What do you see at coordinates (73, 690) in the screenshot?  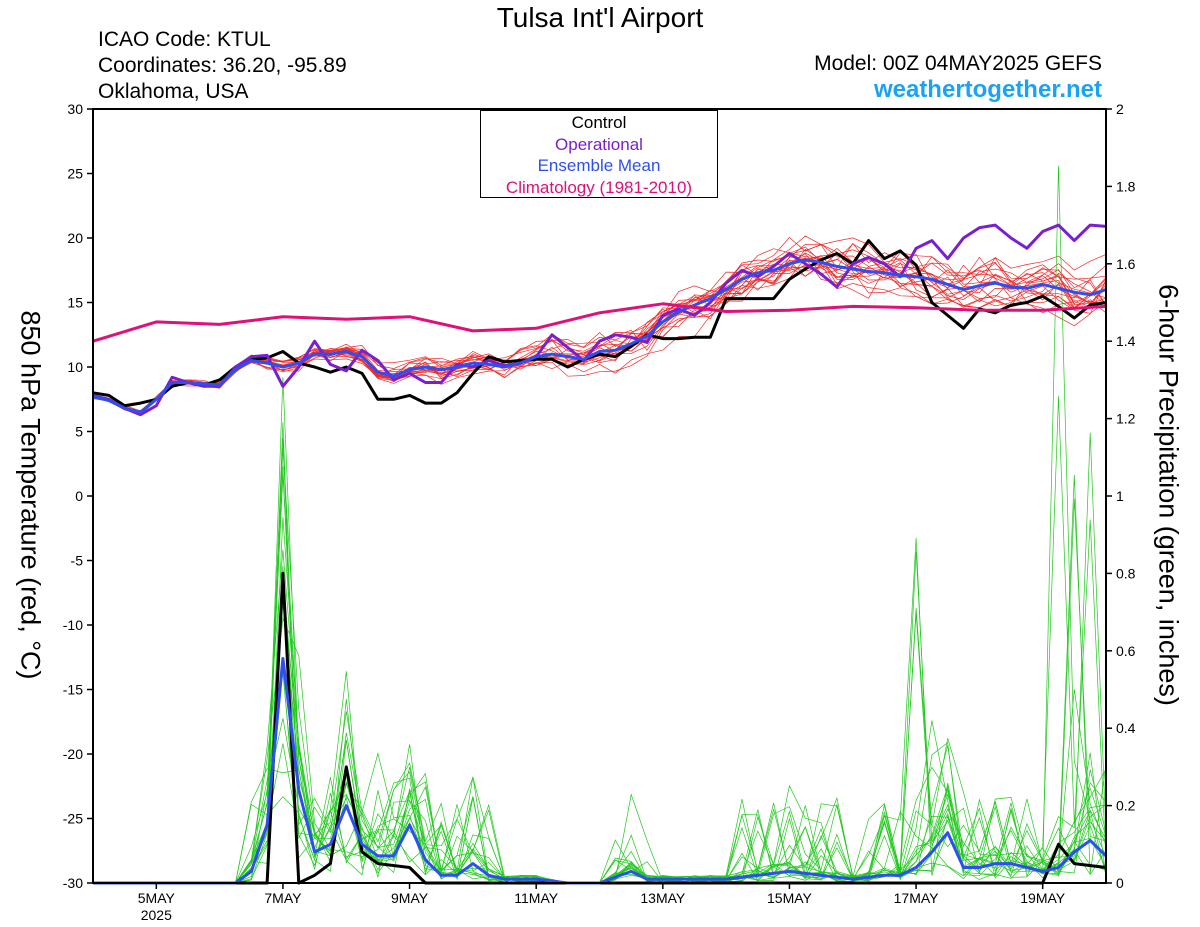 I see `left-tick-label: -15` at bounding box center [73, 690].